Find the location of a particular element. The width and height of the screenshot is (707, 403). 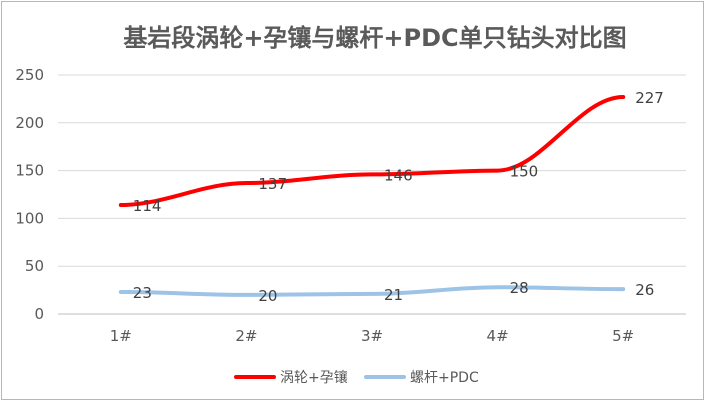

legend-entry: 螺杆+PDC is located at coordinates (444, 378).